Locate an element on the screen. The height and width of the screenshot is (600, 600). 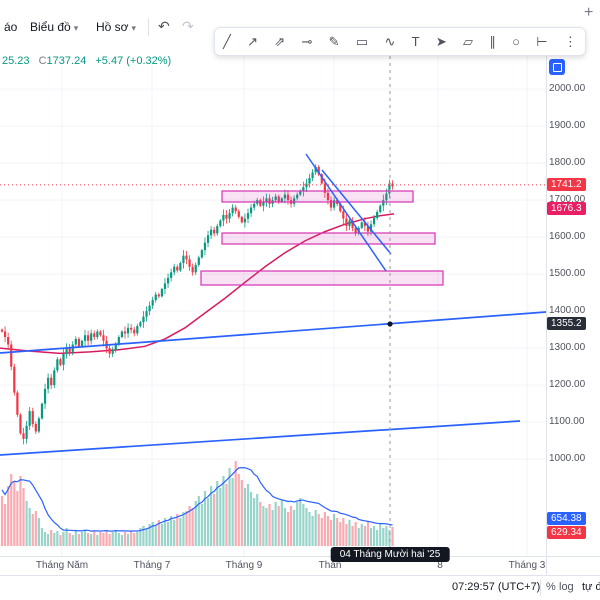
crosshair-date-tooltip: 04 Tháng Mười hai '25 is located at coordinates (390, 554).